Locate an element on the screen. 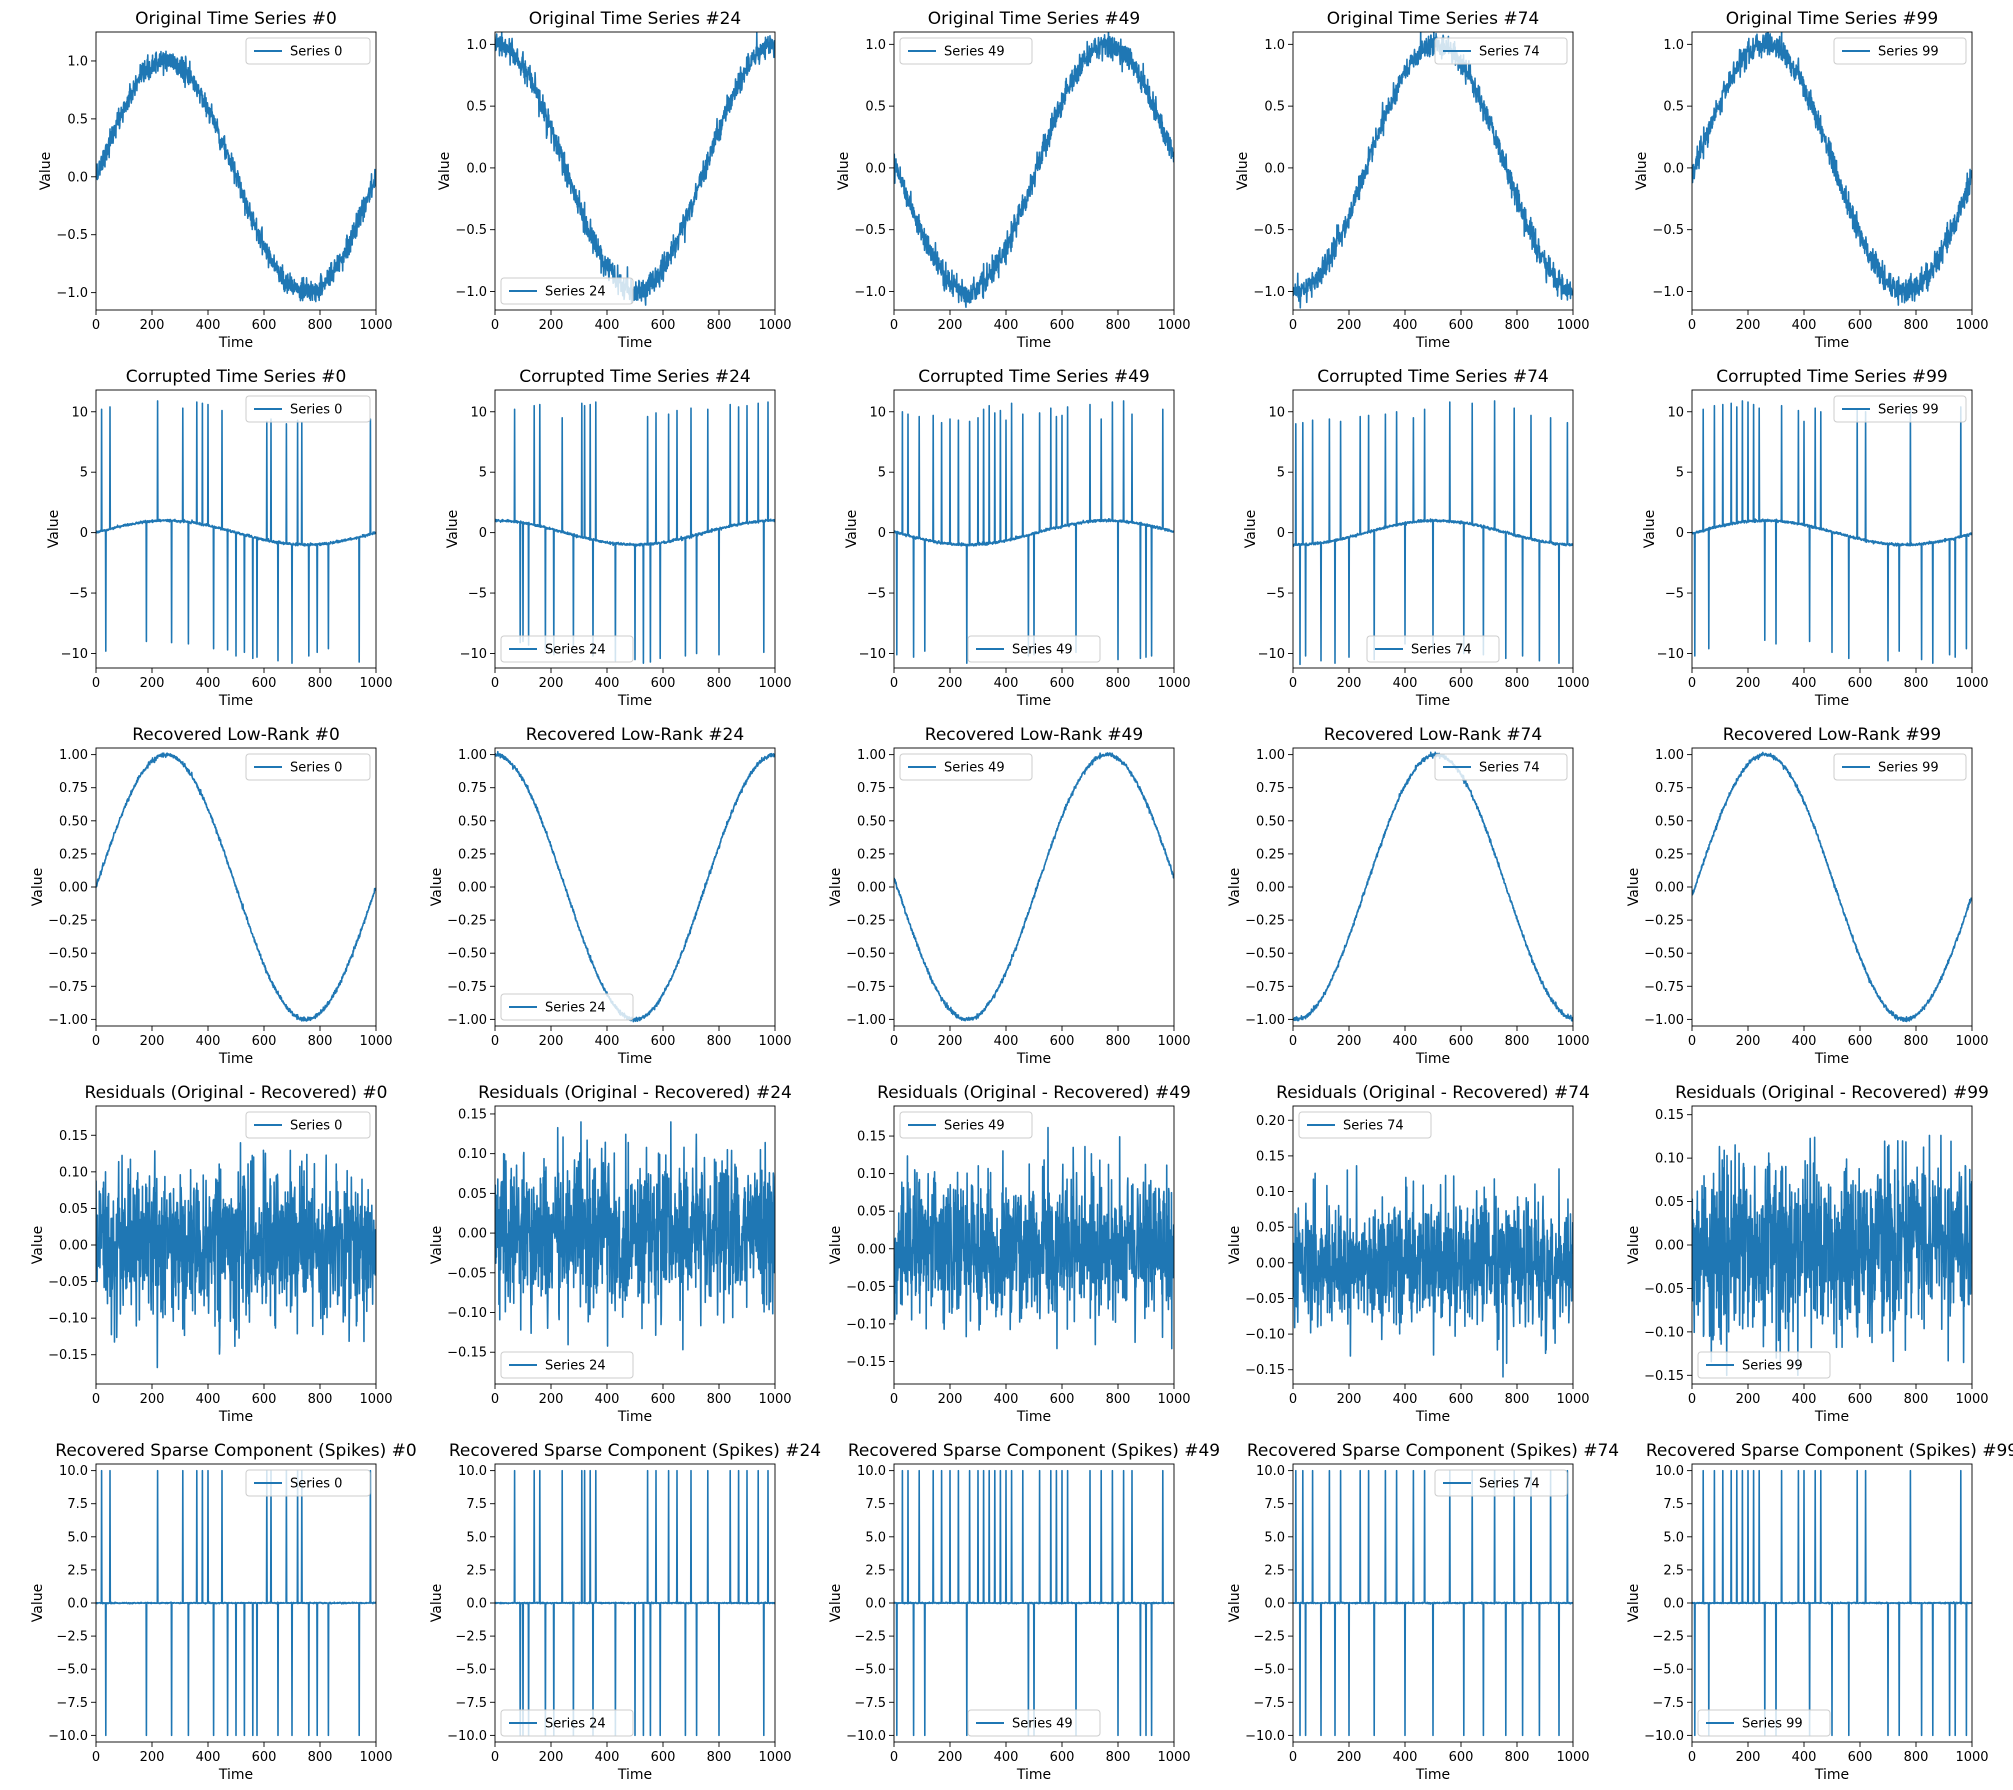 The height and width of the screenshot is (1790, 2013). legend: Series 49 is located at coordinates (966, 767).